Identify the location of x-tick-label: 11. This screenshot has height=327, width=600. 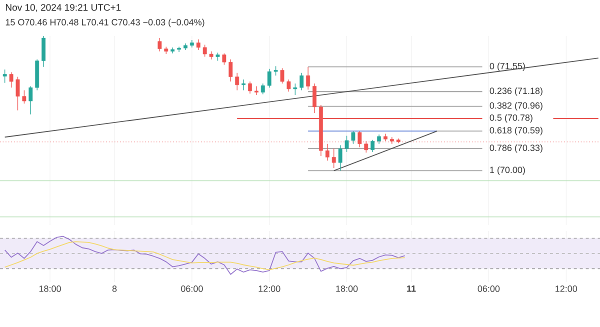
(411, 289).